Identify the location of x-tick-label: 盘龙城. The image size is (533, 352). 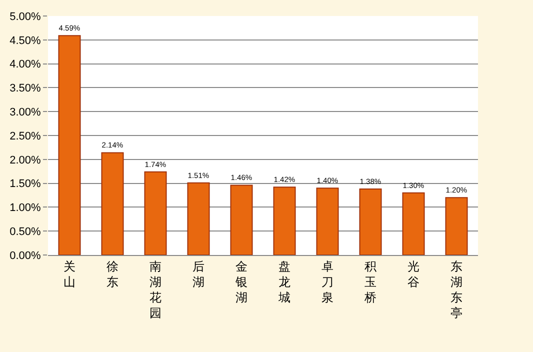
(284, 282).